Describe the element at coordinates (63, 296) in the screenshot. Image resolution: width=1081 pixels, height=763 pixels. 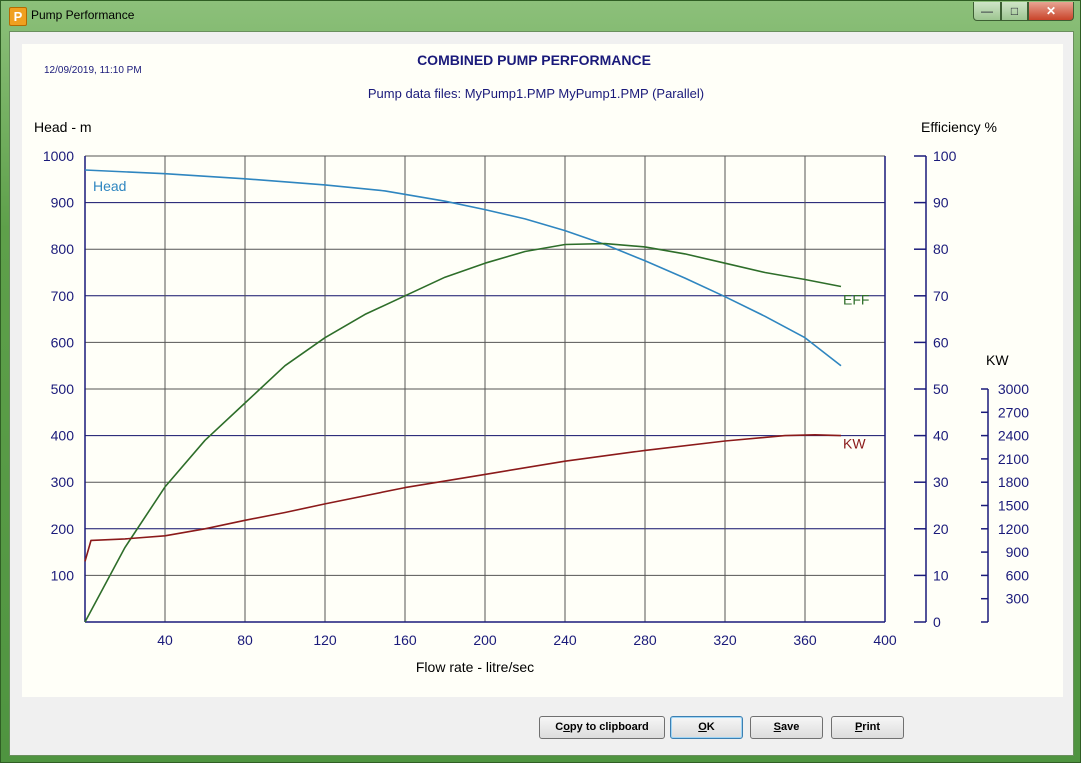
I see `head-tick-label: 700` at that location.